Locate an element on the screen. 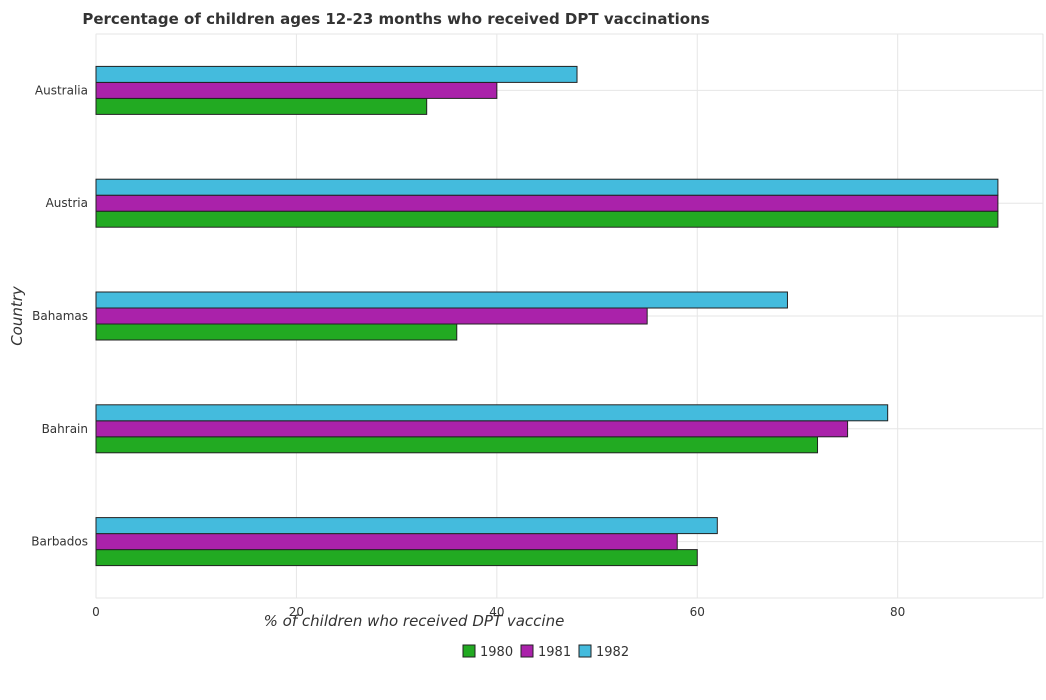  x-tick-label: 40 is located at coordinates (496, 612).